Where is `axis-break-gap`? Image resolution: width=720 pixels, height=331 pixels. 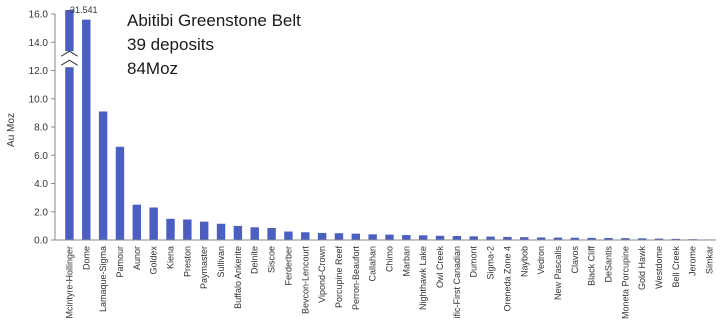
axis-break-gap is located at coordinates (69, 59).